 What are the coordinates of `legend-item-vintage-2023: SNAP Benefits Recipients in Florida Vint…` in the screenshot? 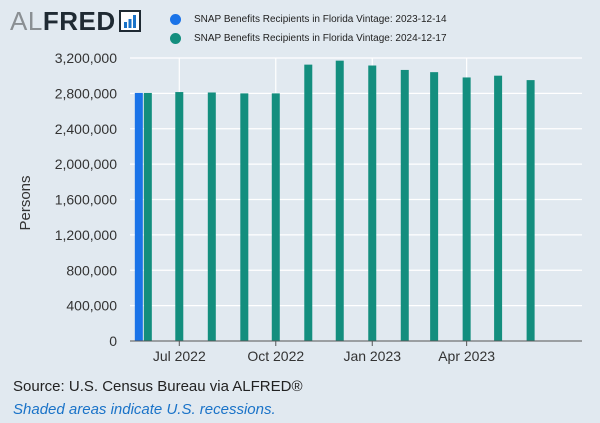 It's located at (308, 19).